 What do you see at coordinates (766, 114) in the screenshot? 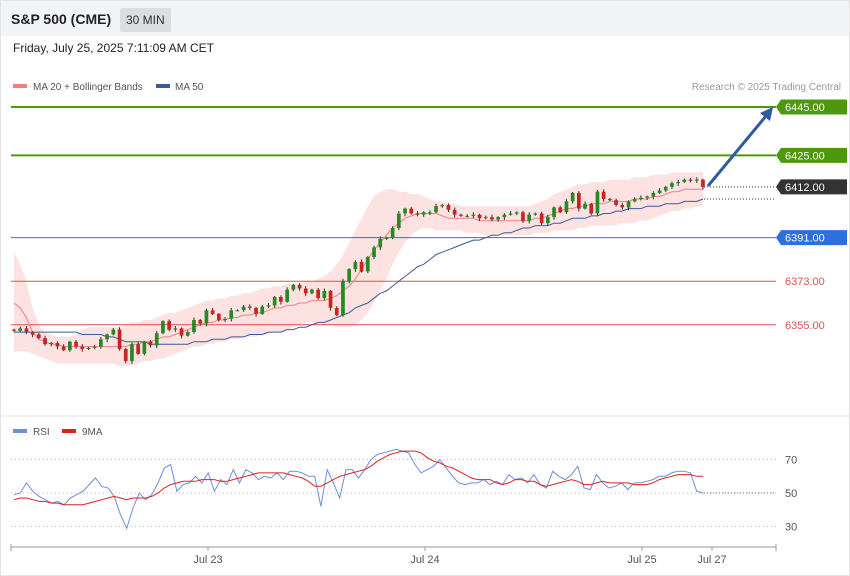
I see `forecast-arrow-head` at bounding box center [766, 114].